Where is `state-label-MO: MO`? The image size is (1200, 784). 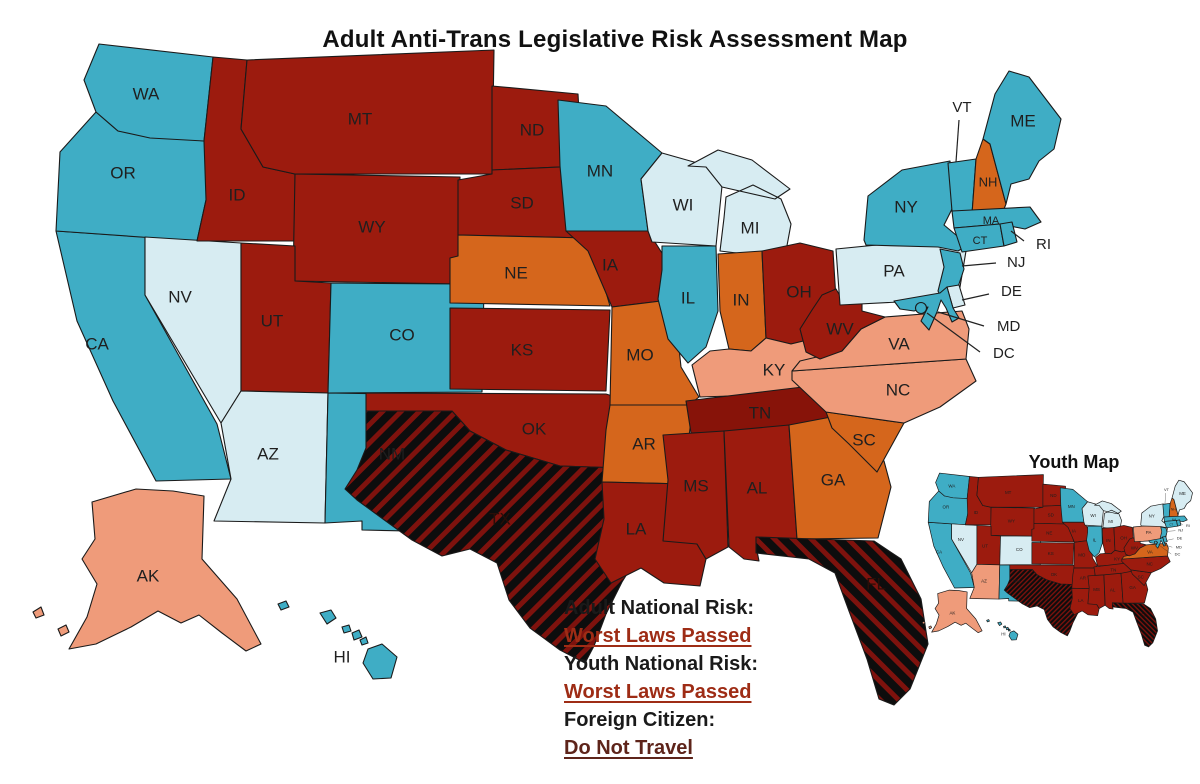 state-label-MO: MO is located at coordinates (639, 354).